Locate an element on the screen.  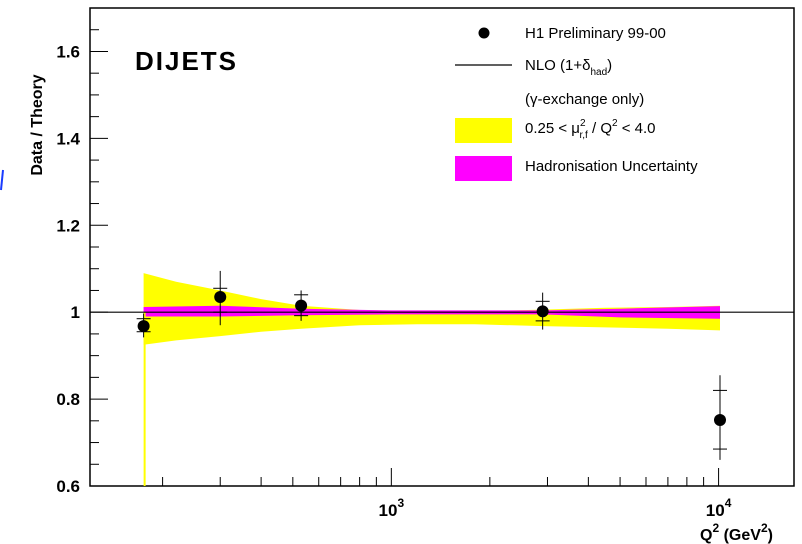
legend-entry: H1 Preliminary 99-00 is located at coordinates (572, 33).